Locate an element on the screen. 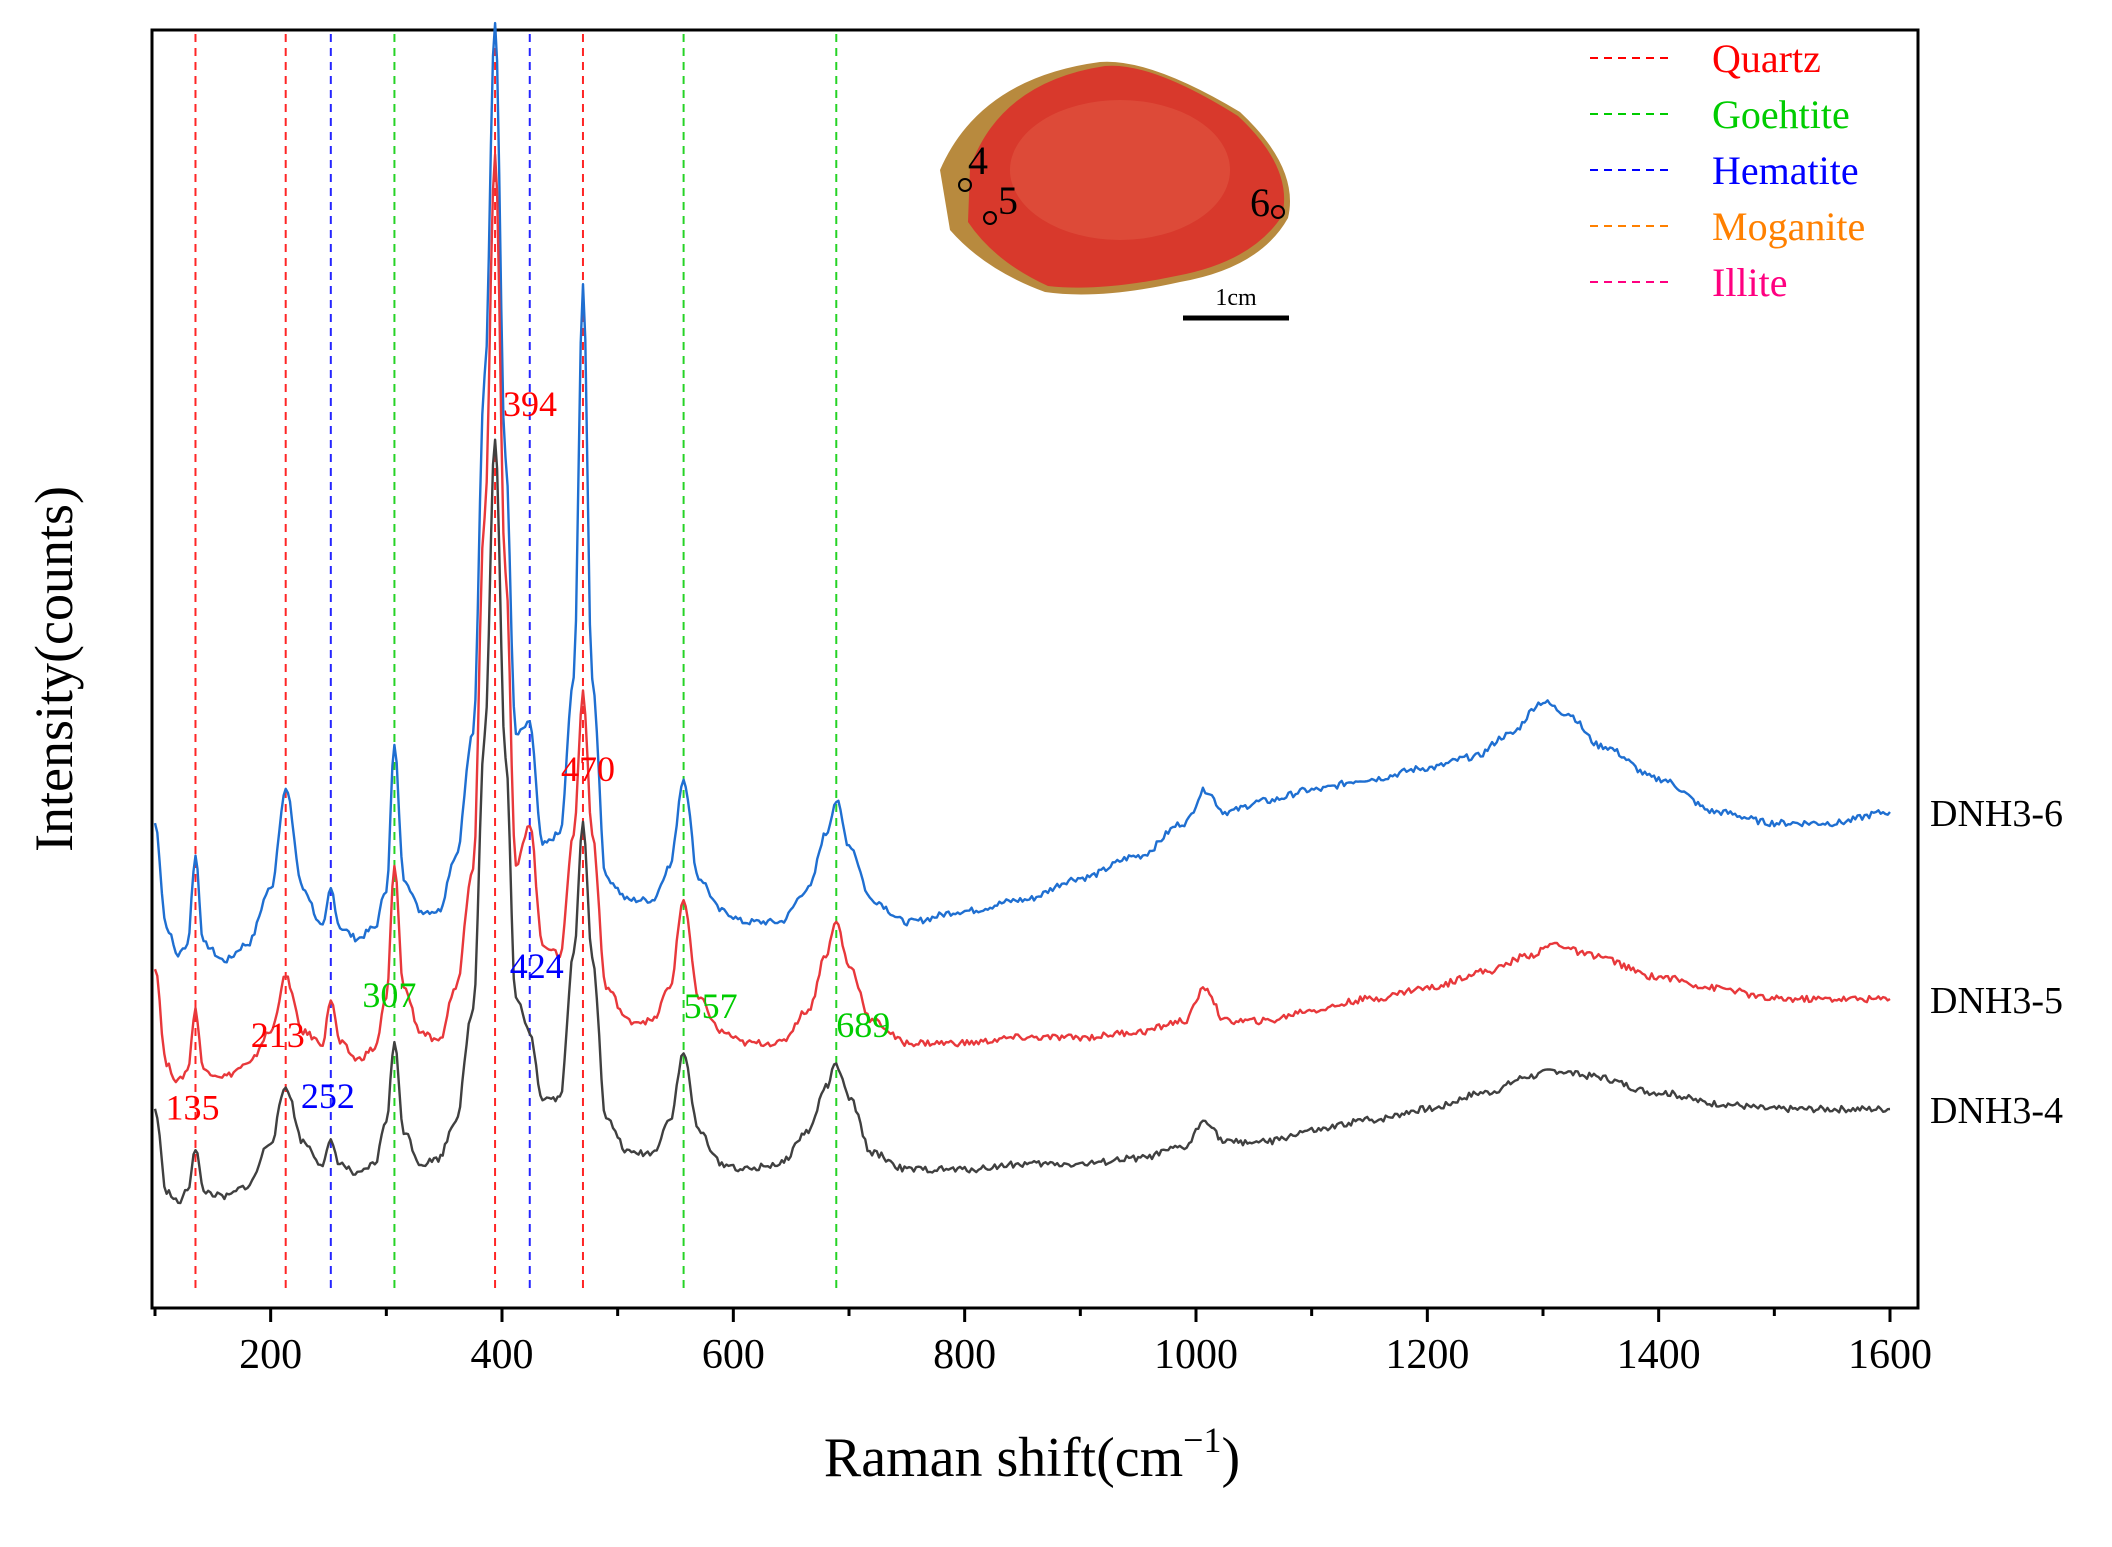  point-label-5: 5 is located at coordinates (1008, 200).